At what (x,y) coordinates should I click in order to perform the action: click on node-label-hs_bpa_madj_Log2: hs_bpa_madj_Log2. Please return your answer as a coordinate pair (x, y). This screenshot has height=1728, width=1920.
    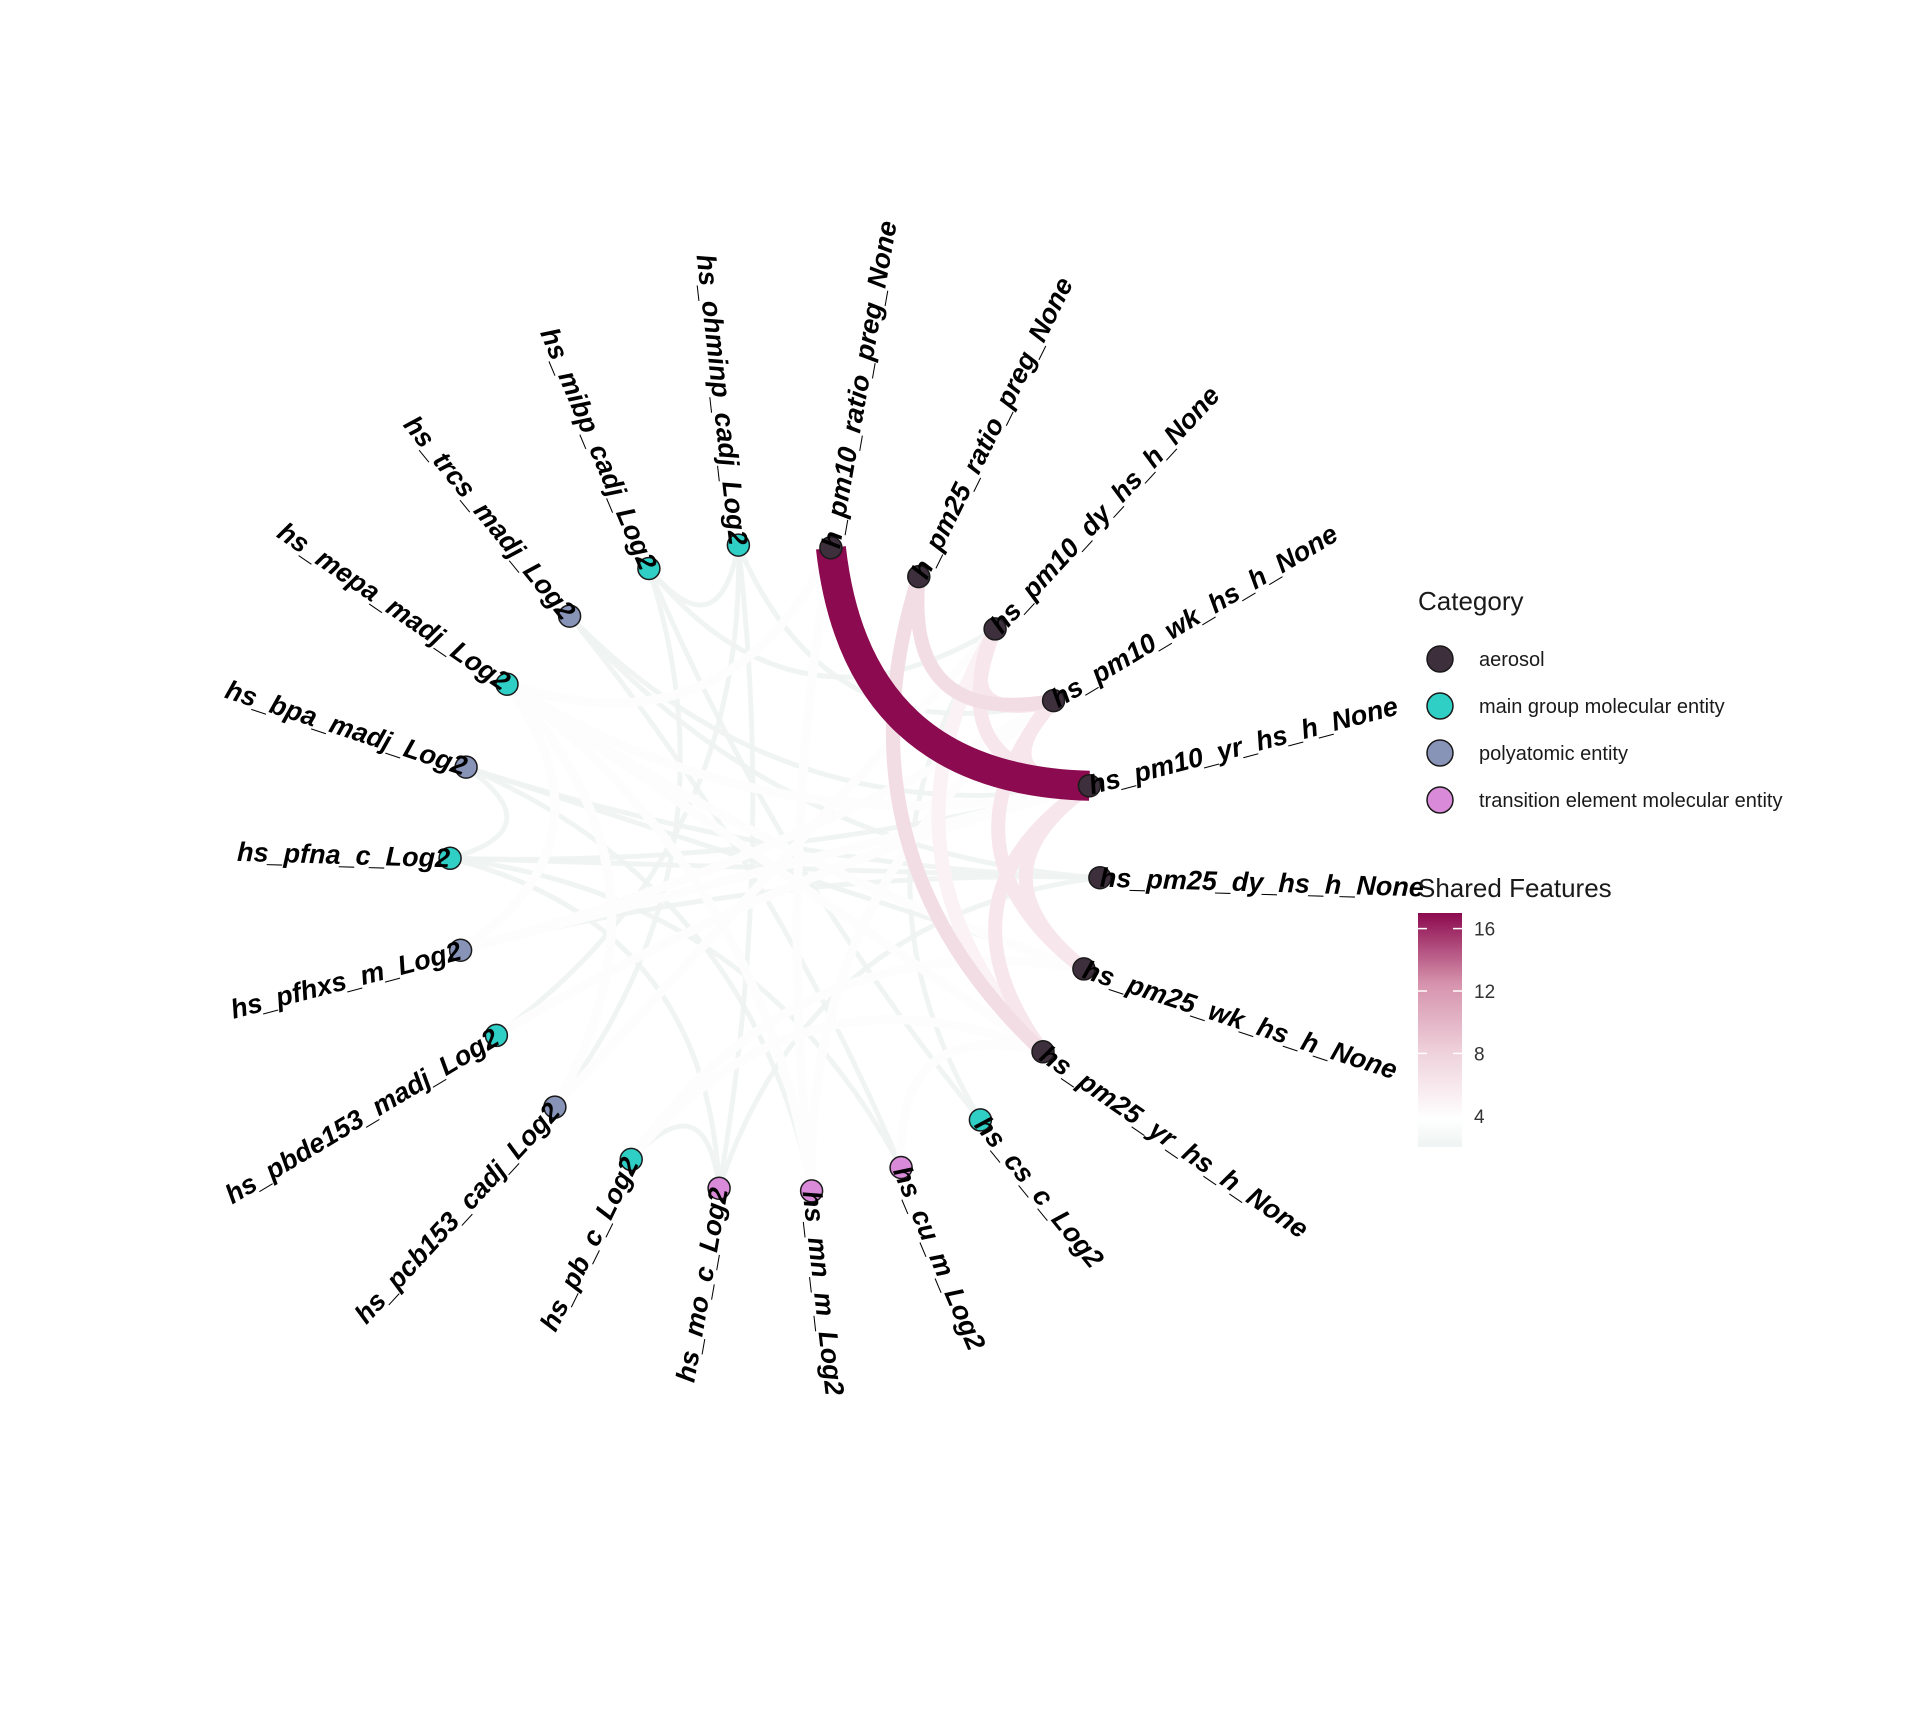
    Looking at the image, I should click on (346, 728).